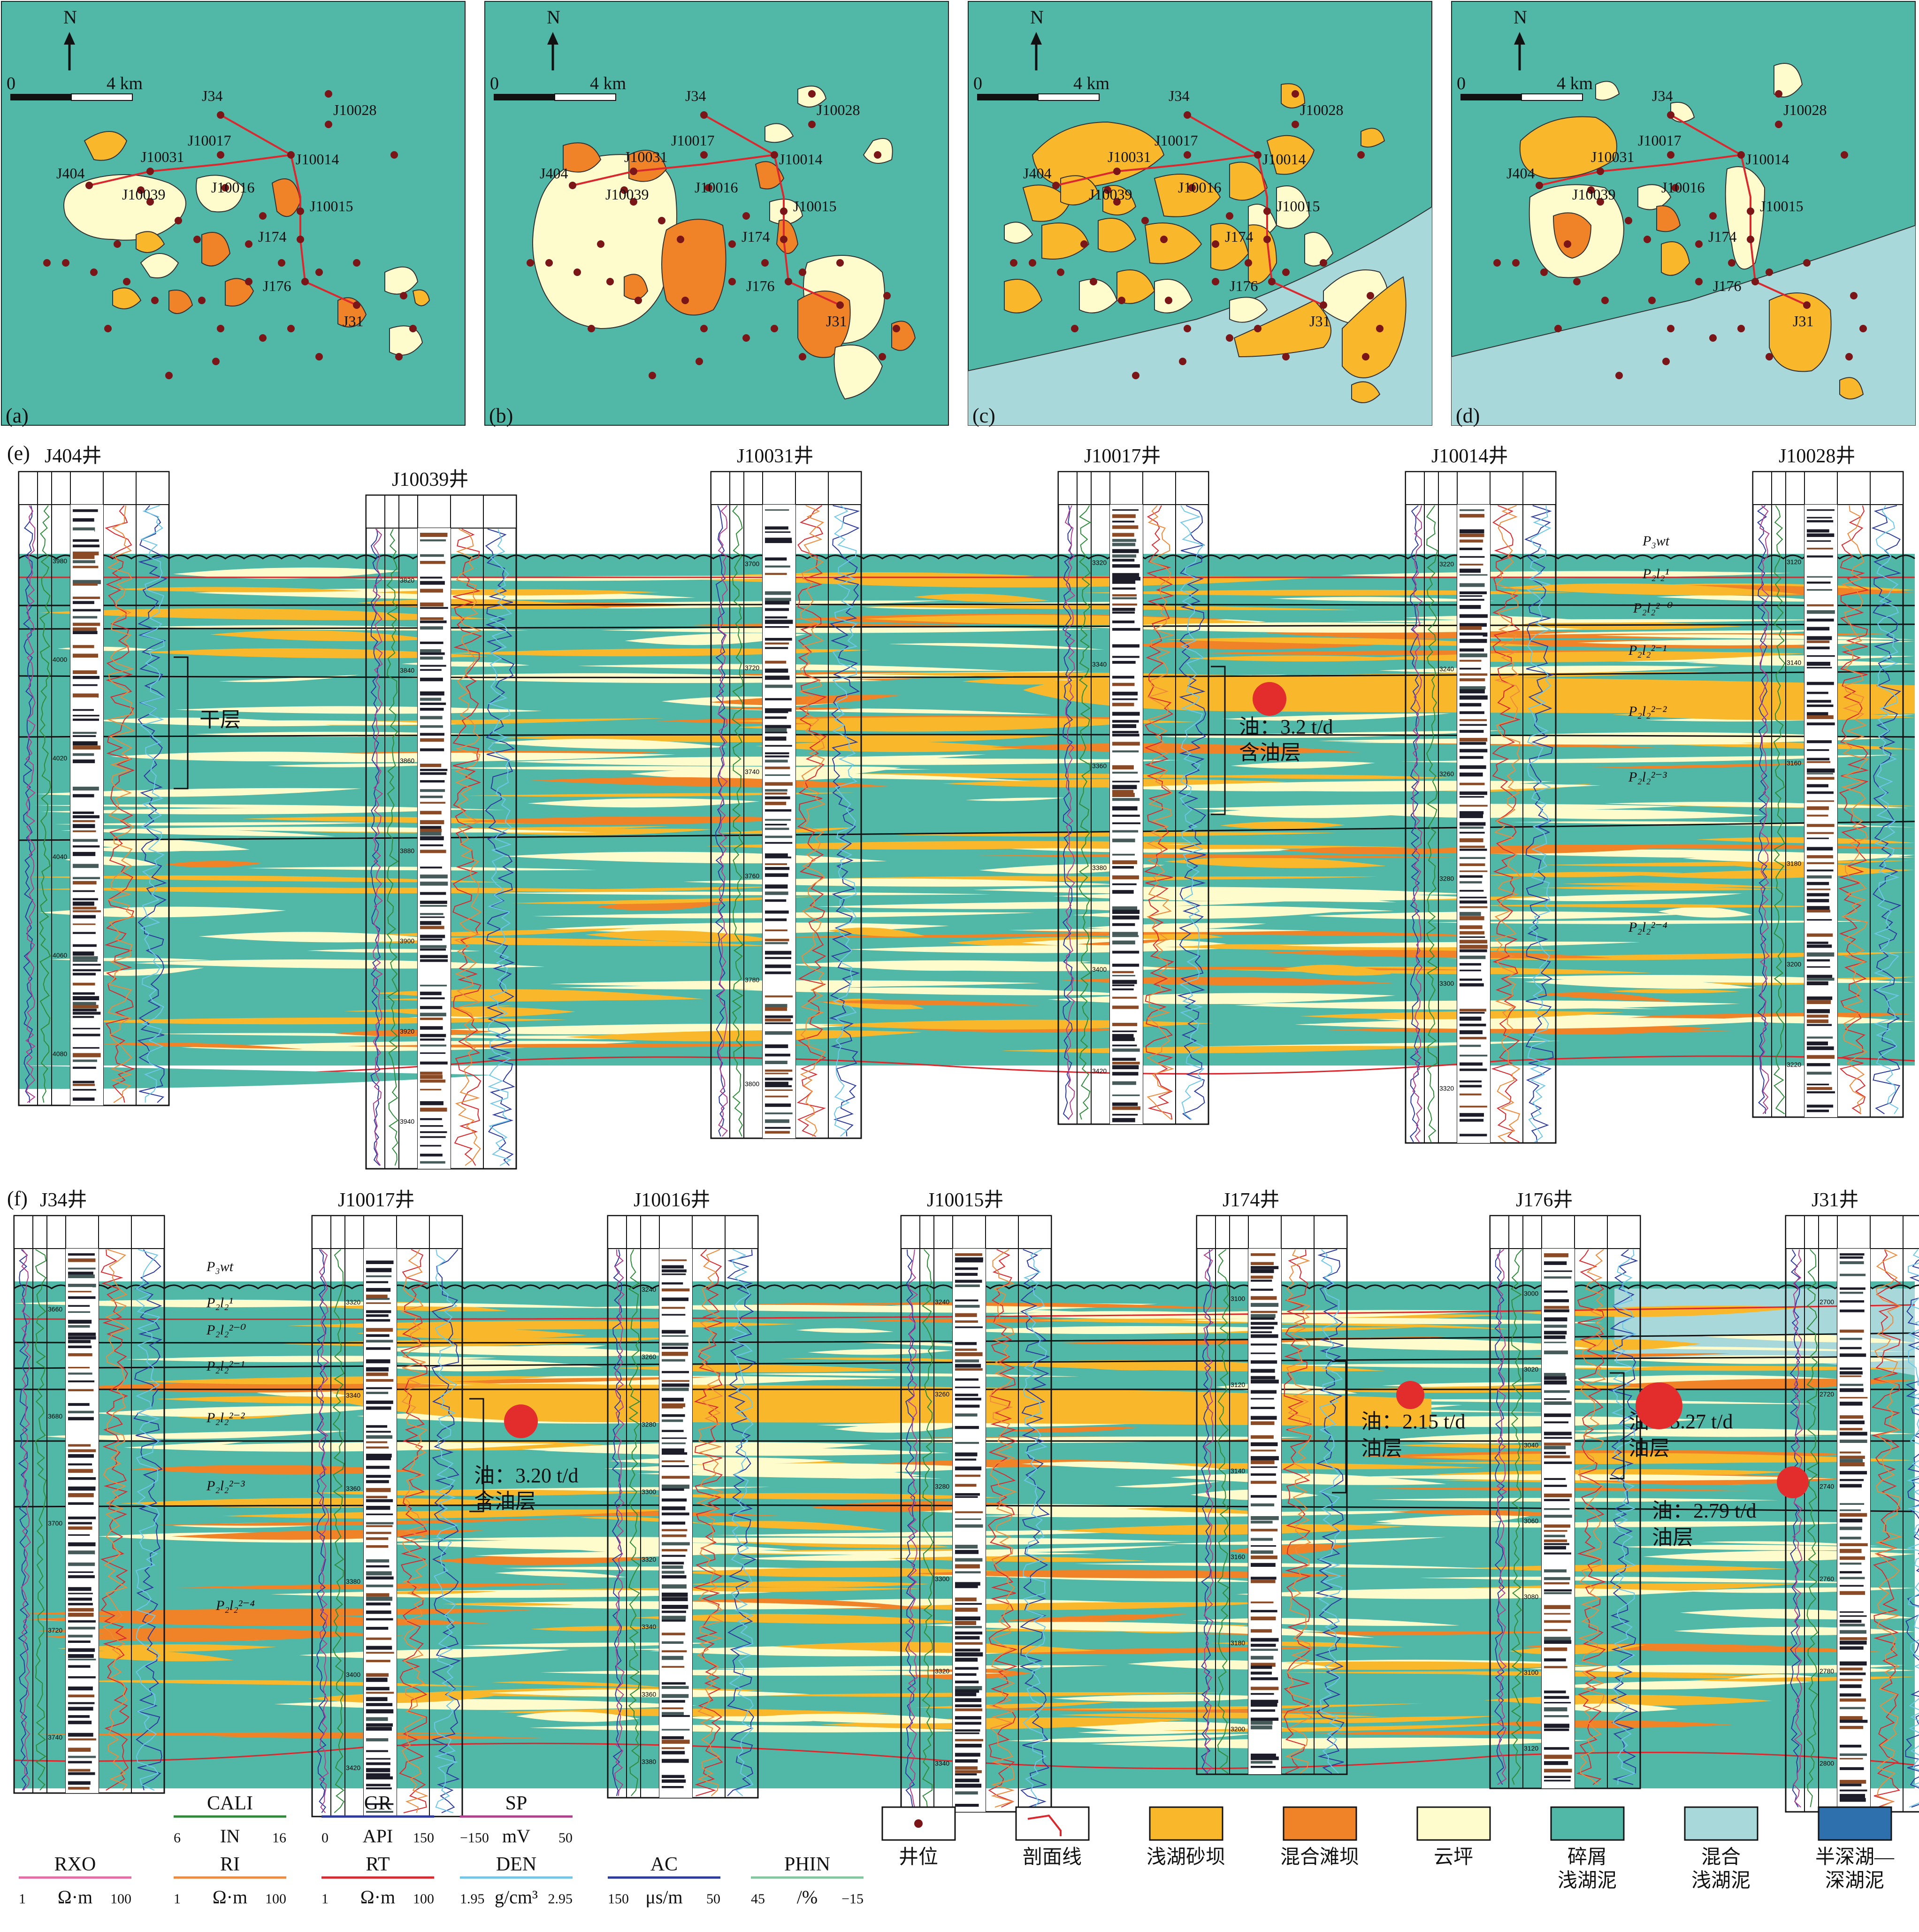  Describe the element at coordinates (942, 1671) in the screenshot. I see `depth-tick: 3320` at that location.